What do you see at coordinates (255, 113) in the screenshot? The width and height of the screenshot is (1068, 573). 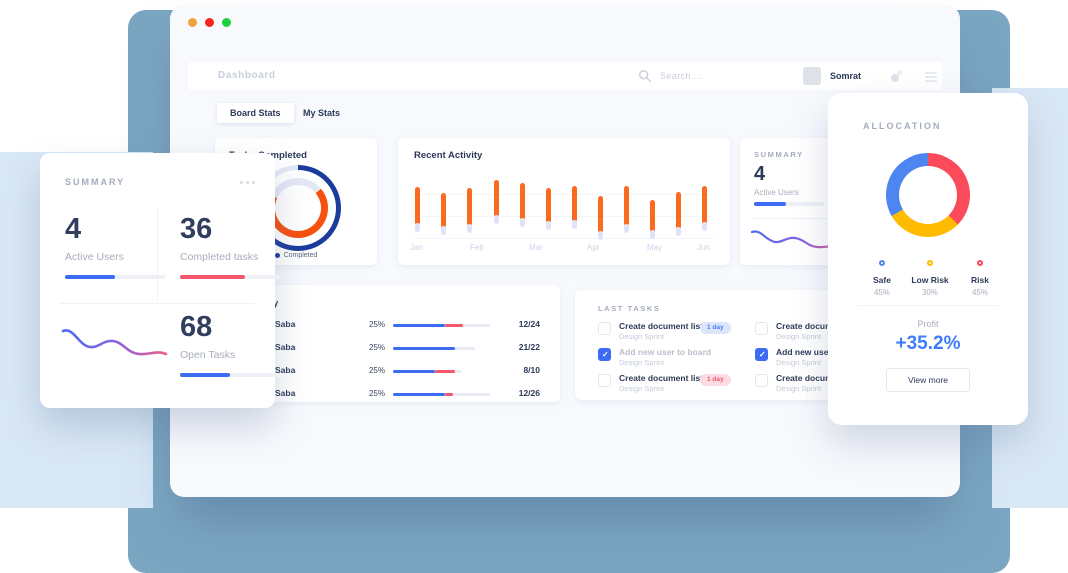 I see `tab-board-stats: Board Stats` at bounding box center [255, 113].